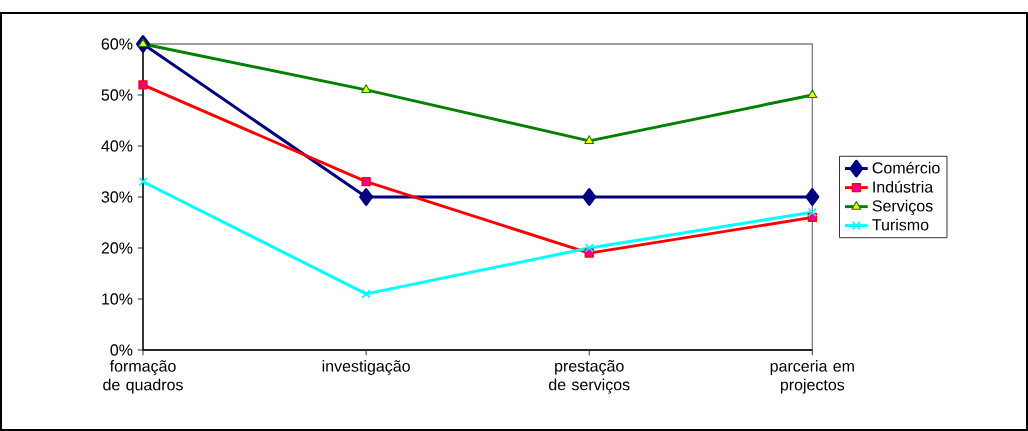  Describe the element at coordinates (117, 248) in the screenshot. I see `y-tick-label: 20%` at that location.